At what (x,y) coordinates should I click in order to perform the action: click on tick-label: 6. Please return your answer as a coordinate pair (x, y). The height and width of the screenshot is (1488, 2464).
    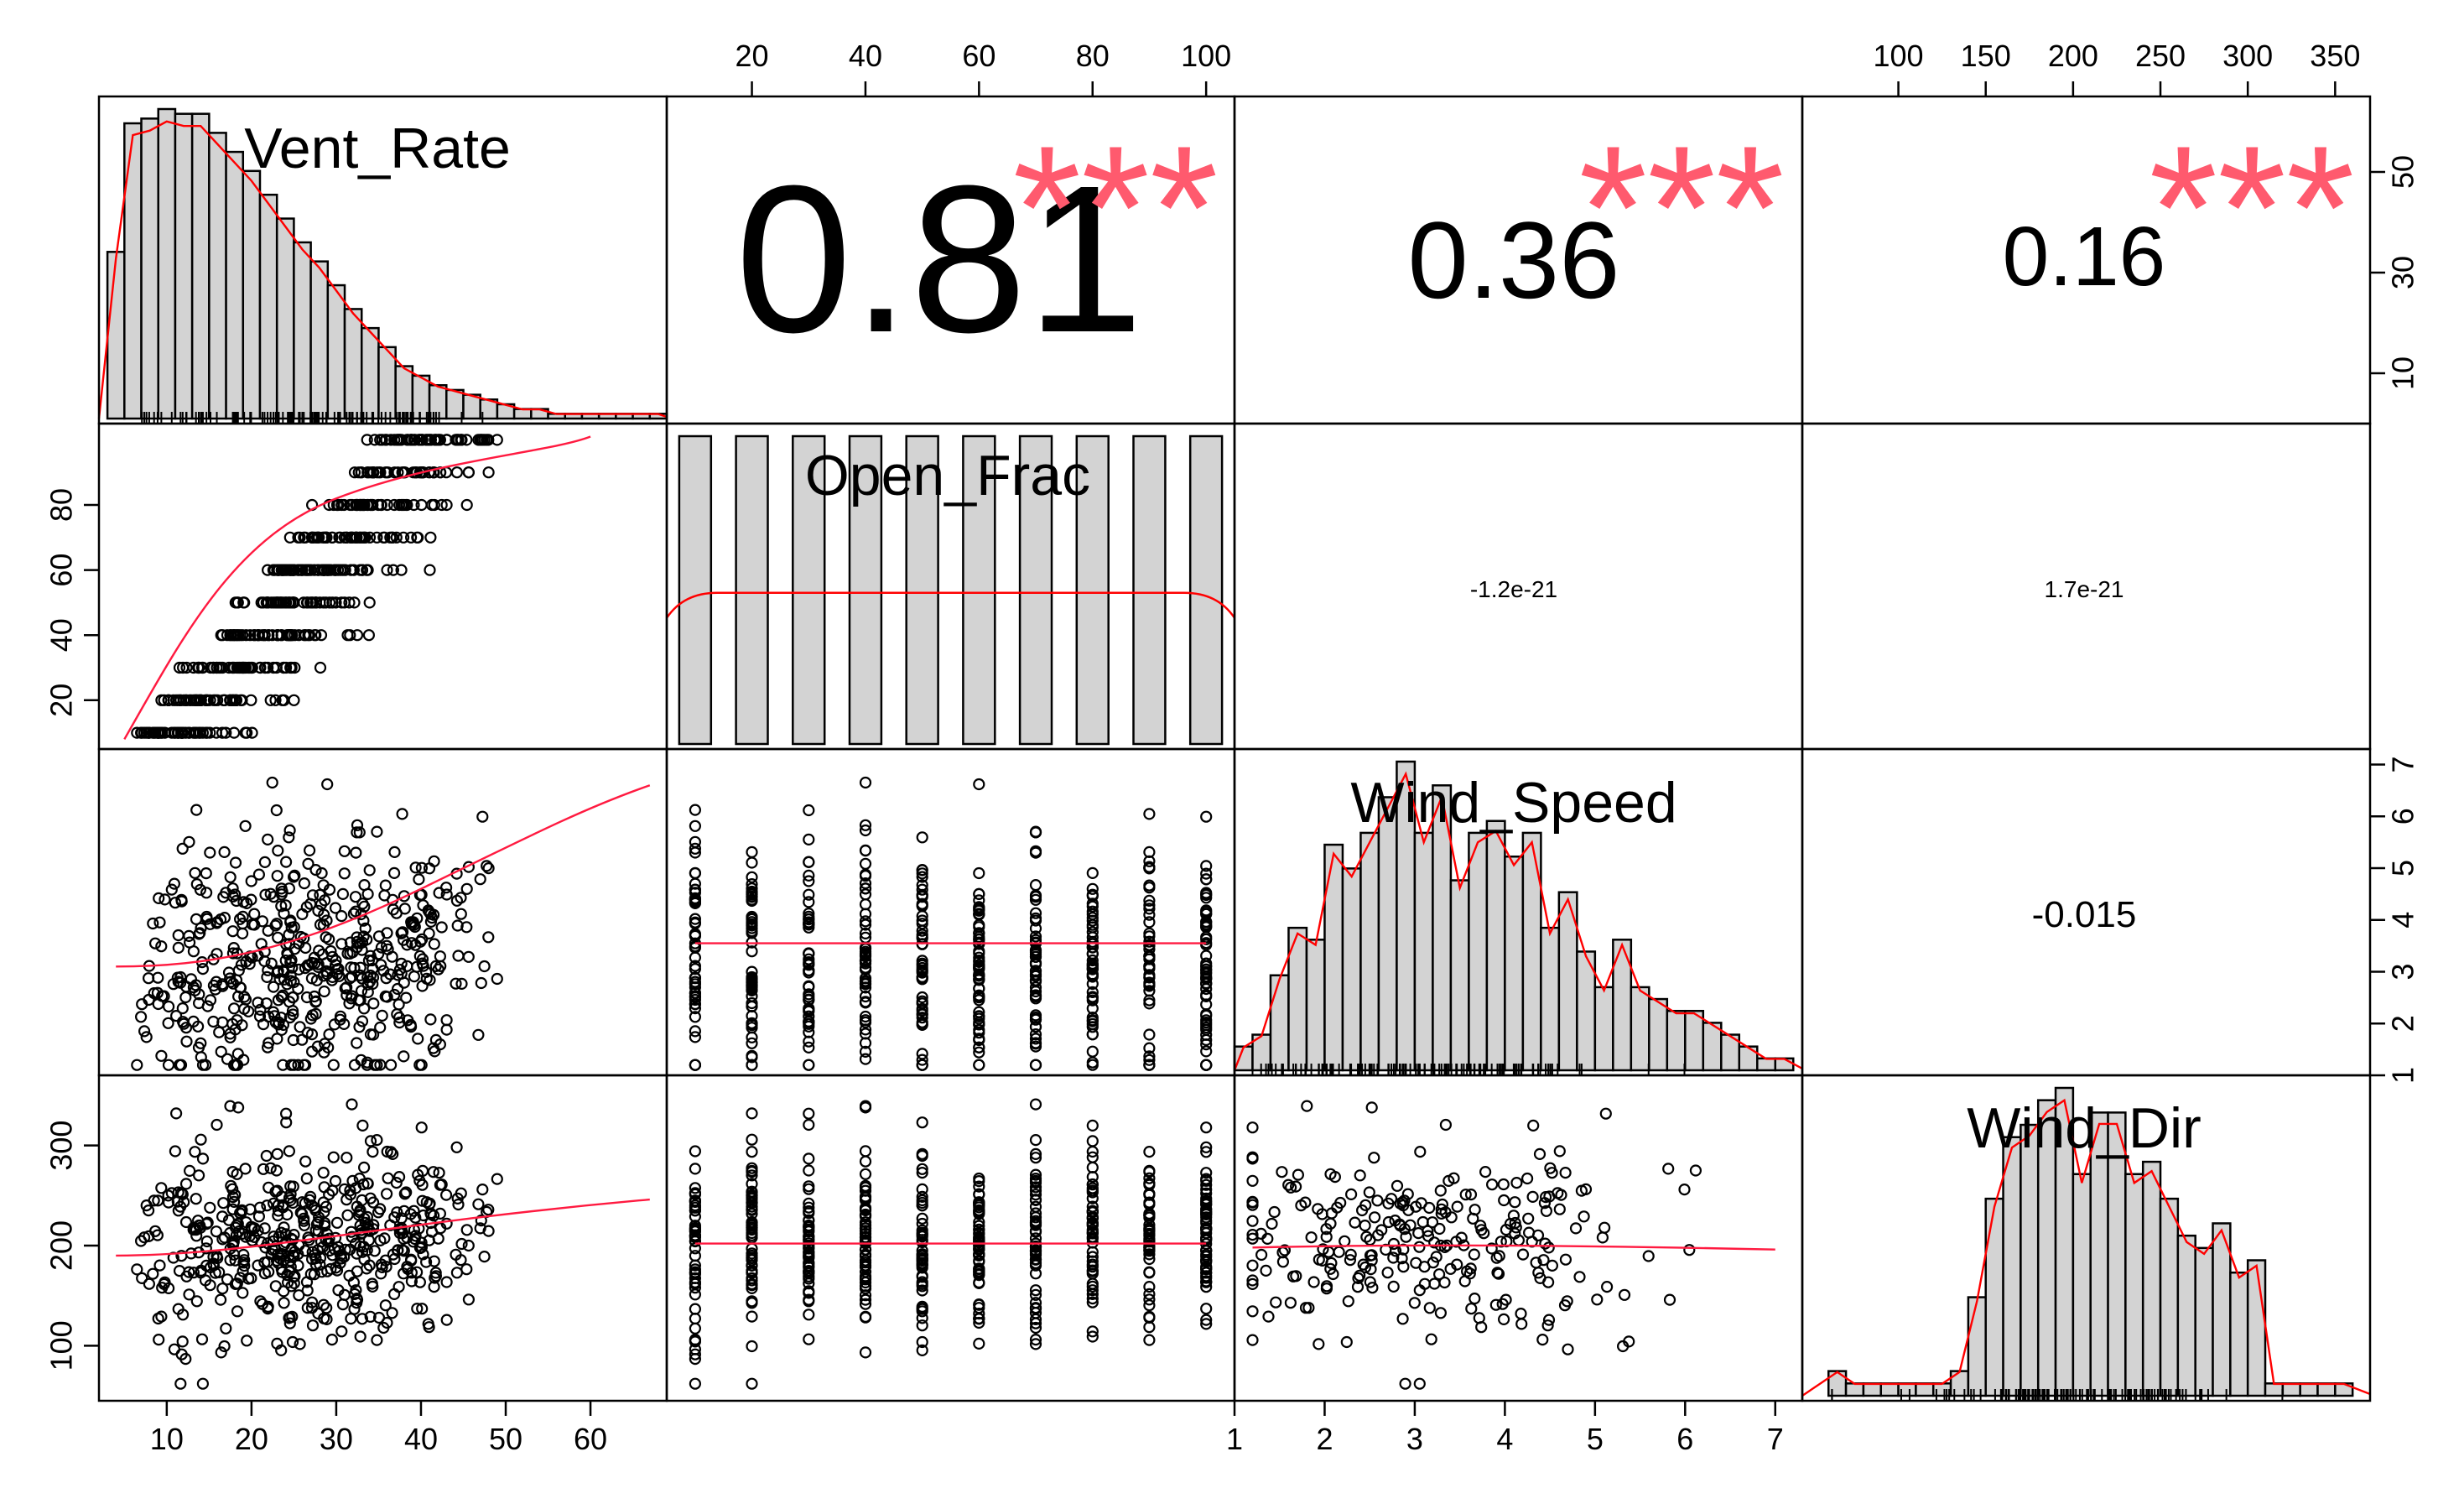
    Looking at the image, I should click on (1684, 1439).